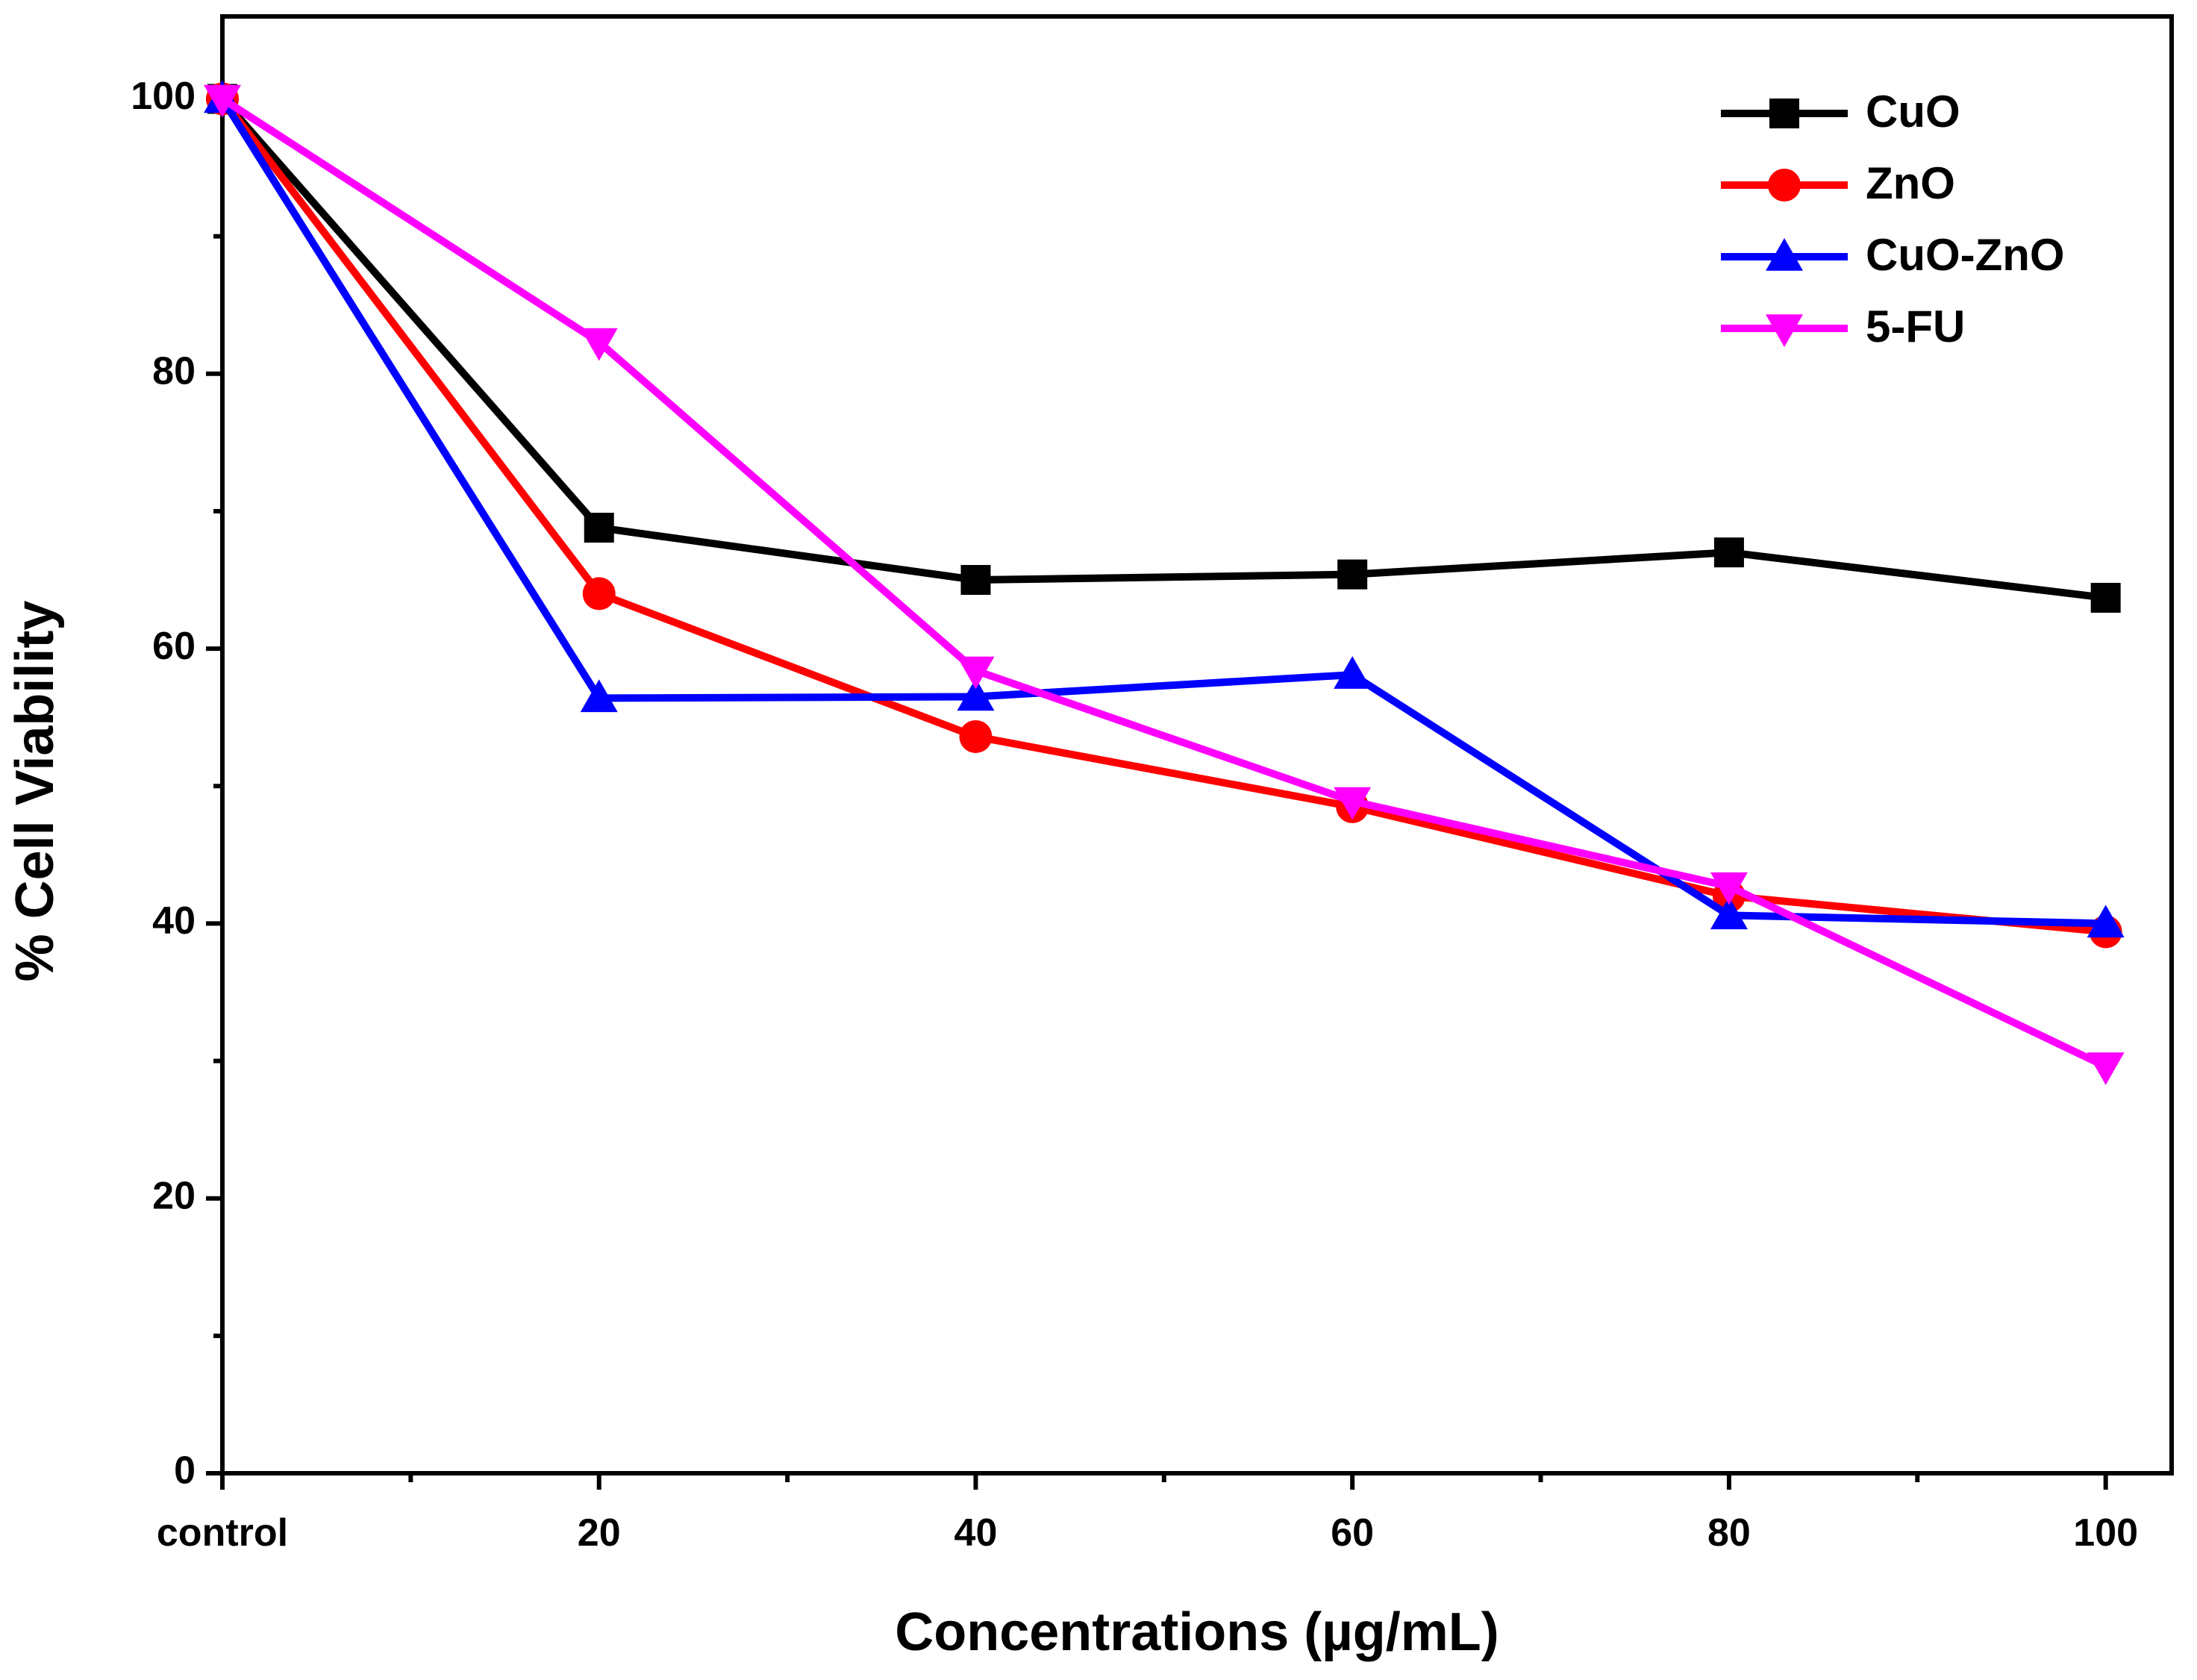  What do you see at coordinates (185, 1471) in the screenshot?
I see `y-tick-label: 0` at bounding box center [185, 1471].